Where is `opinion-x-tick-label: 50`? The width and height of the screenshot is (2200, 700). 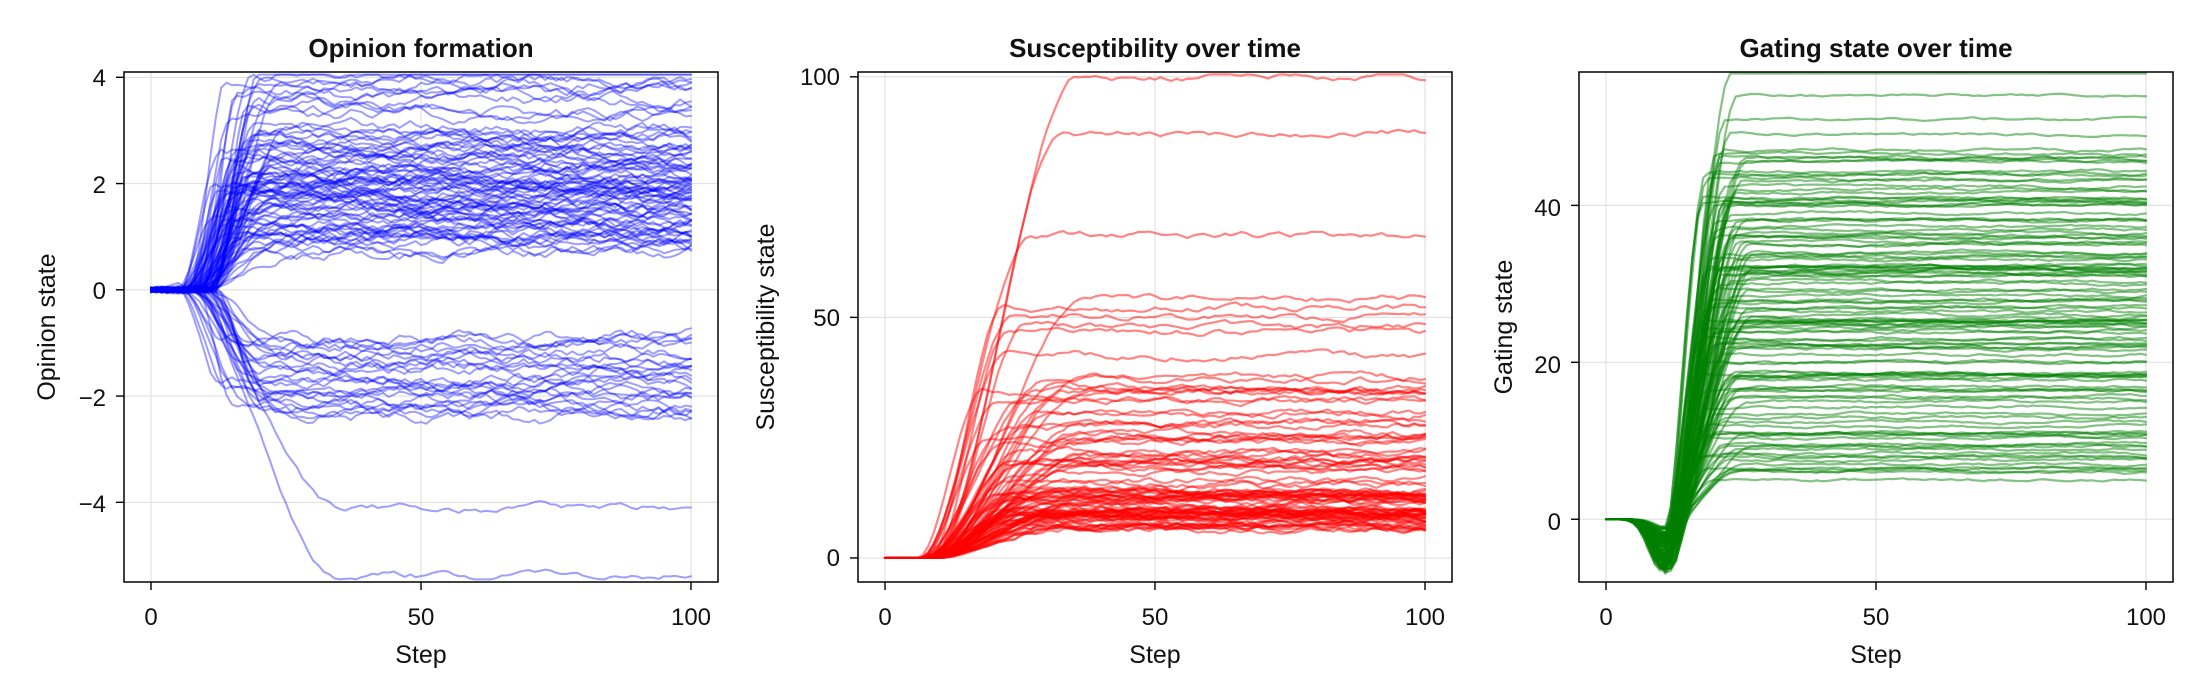
opinion-x-tick-label: 50 is located at coordinates (421, 617).